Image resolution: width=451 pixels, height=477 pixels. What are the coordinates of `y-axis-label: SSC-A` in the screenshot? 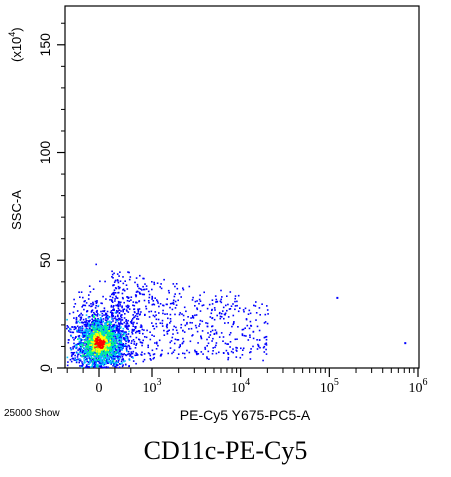 It's located at (16, 210).